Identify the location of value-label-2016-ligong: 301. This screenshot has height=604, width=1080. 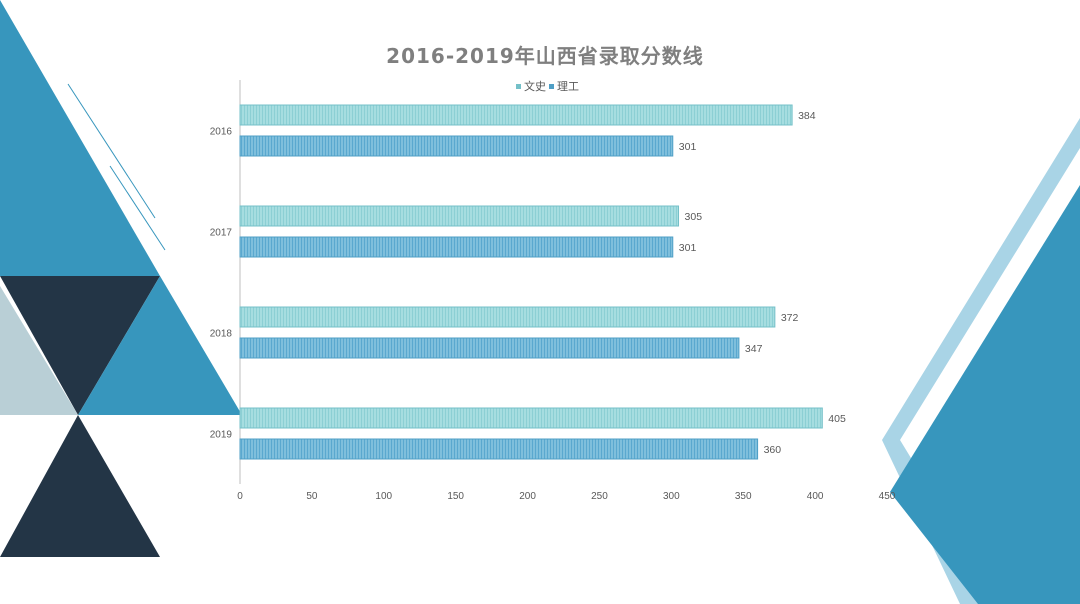
(688, 147).